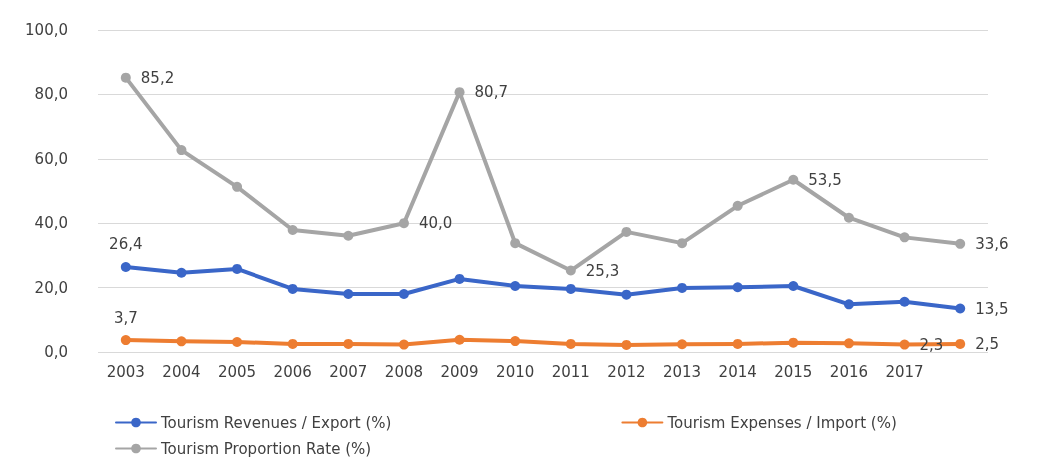 The image size is (1050, 467). What do you see at coordinates (181, 371) in the screenshot?
I see `x-tick-label: 2004` at bounding box center [181, 371].